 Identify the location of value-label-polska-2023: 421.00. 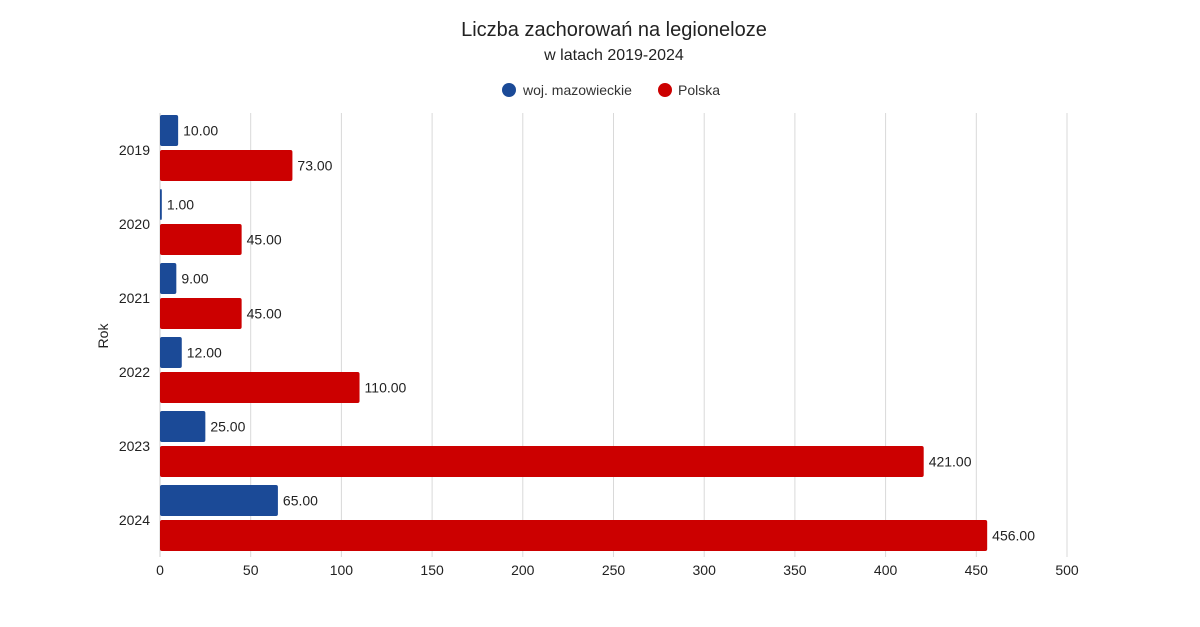
(950, 462).